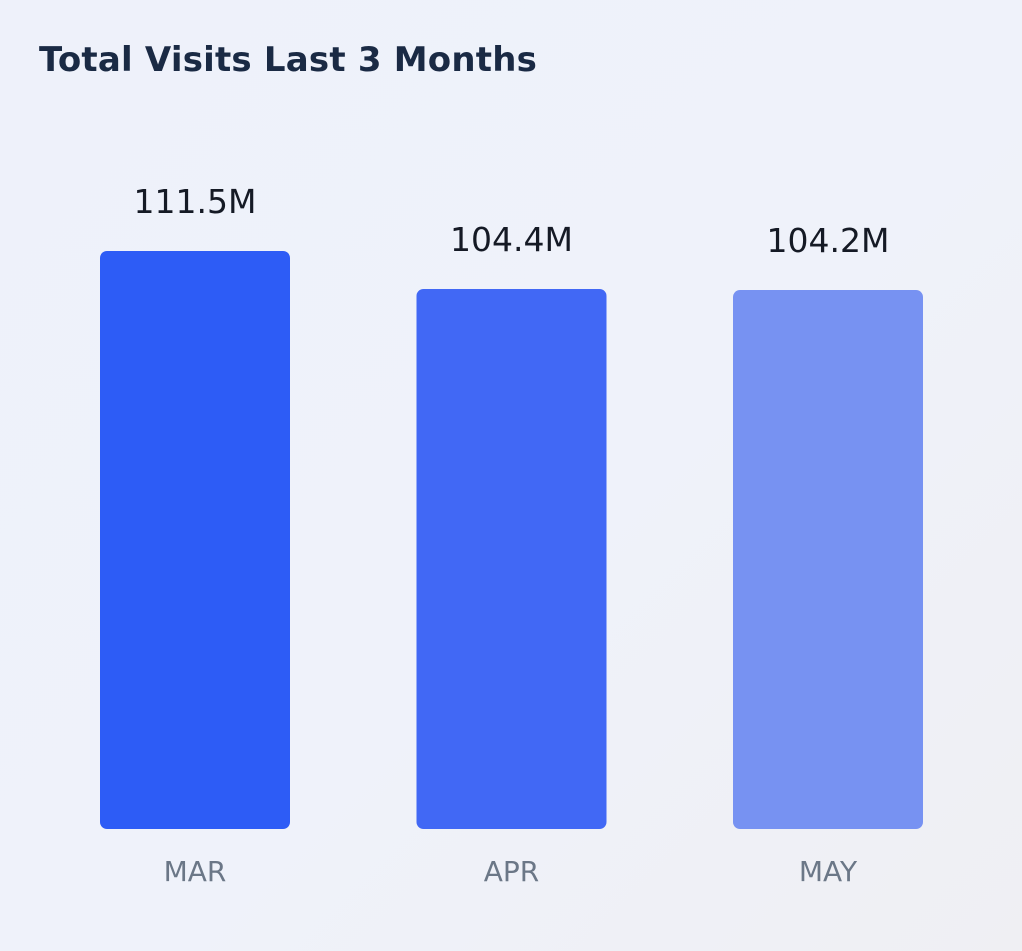  Describe the element at coordinates (828, 871) in the screenshot. I see `category-label-may: MAY` at that location.